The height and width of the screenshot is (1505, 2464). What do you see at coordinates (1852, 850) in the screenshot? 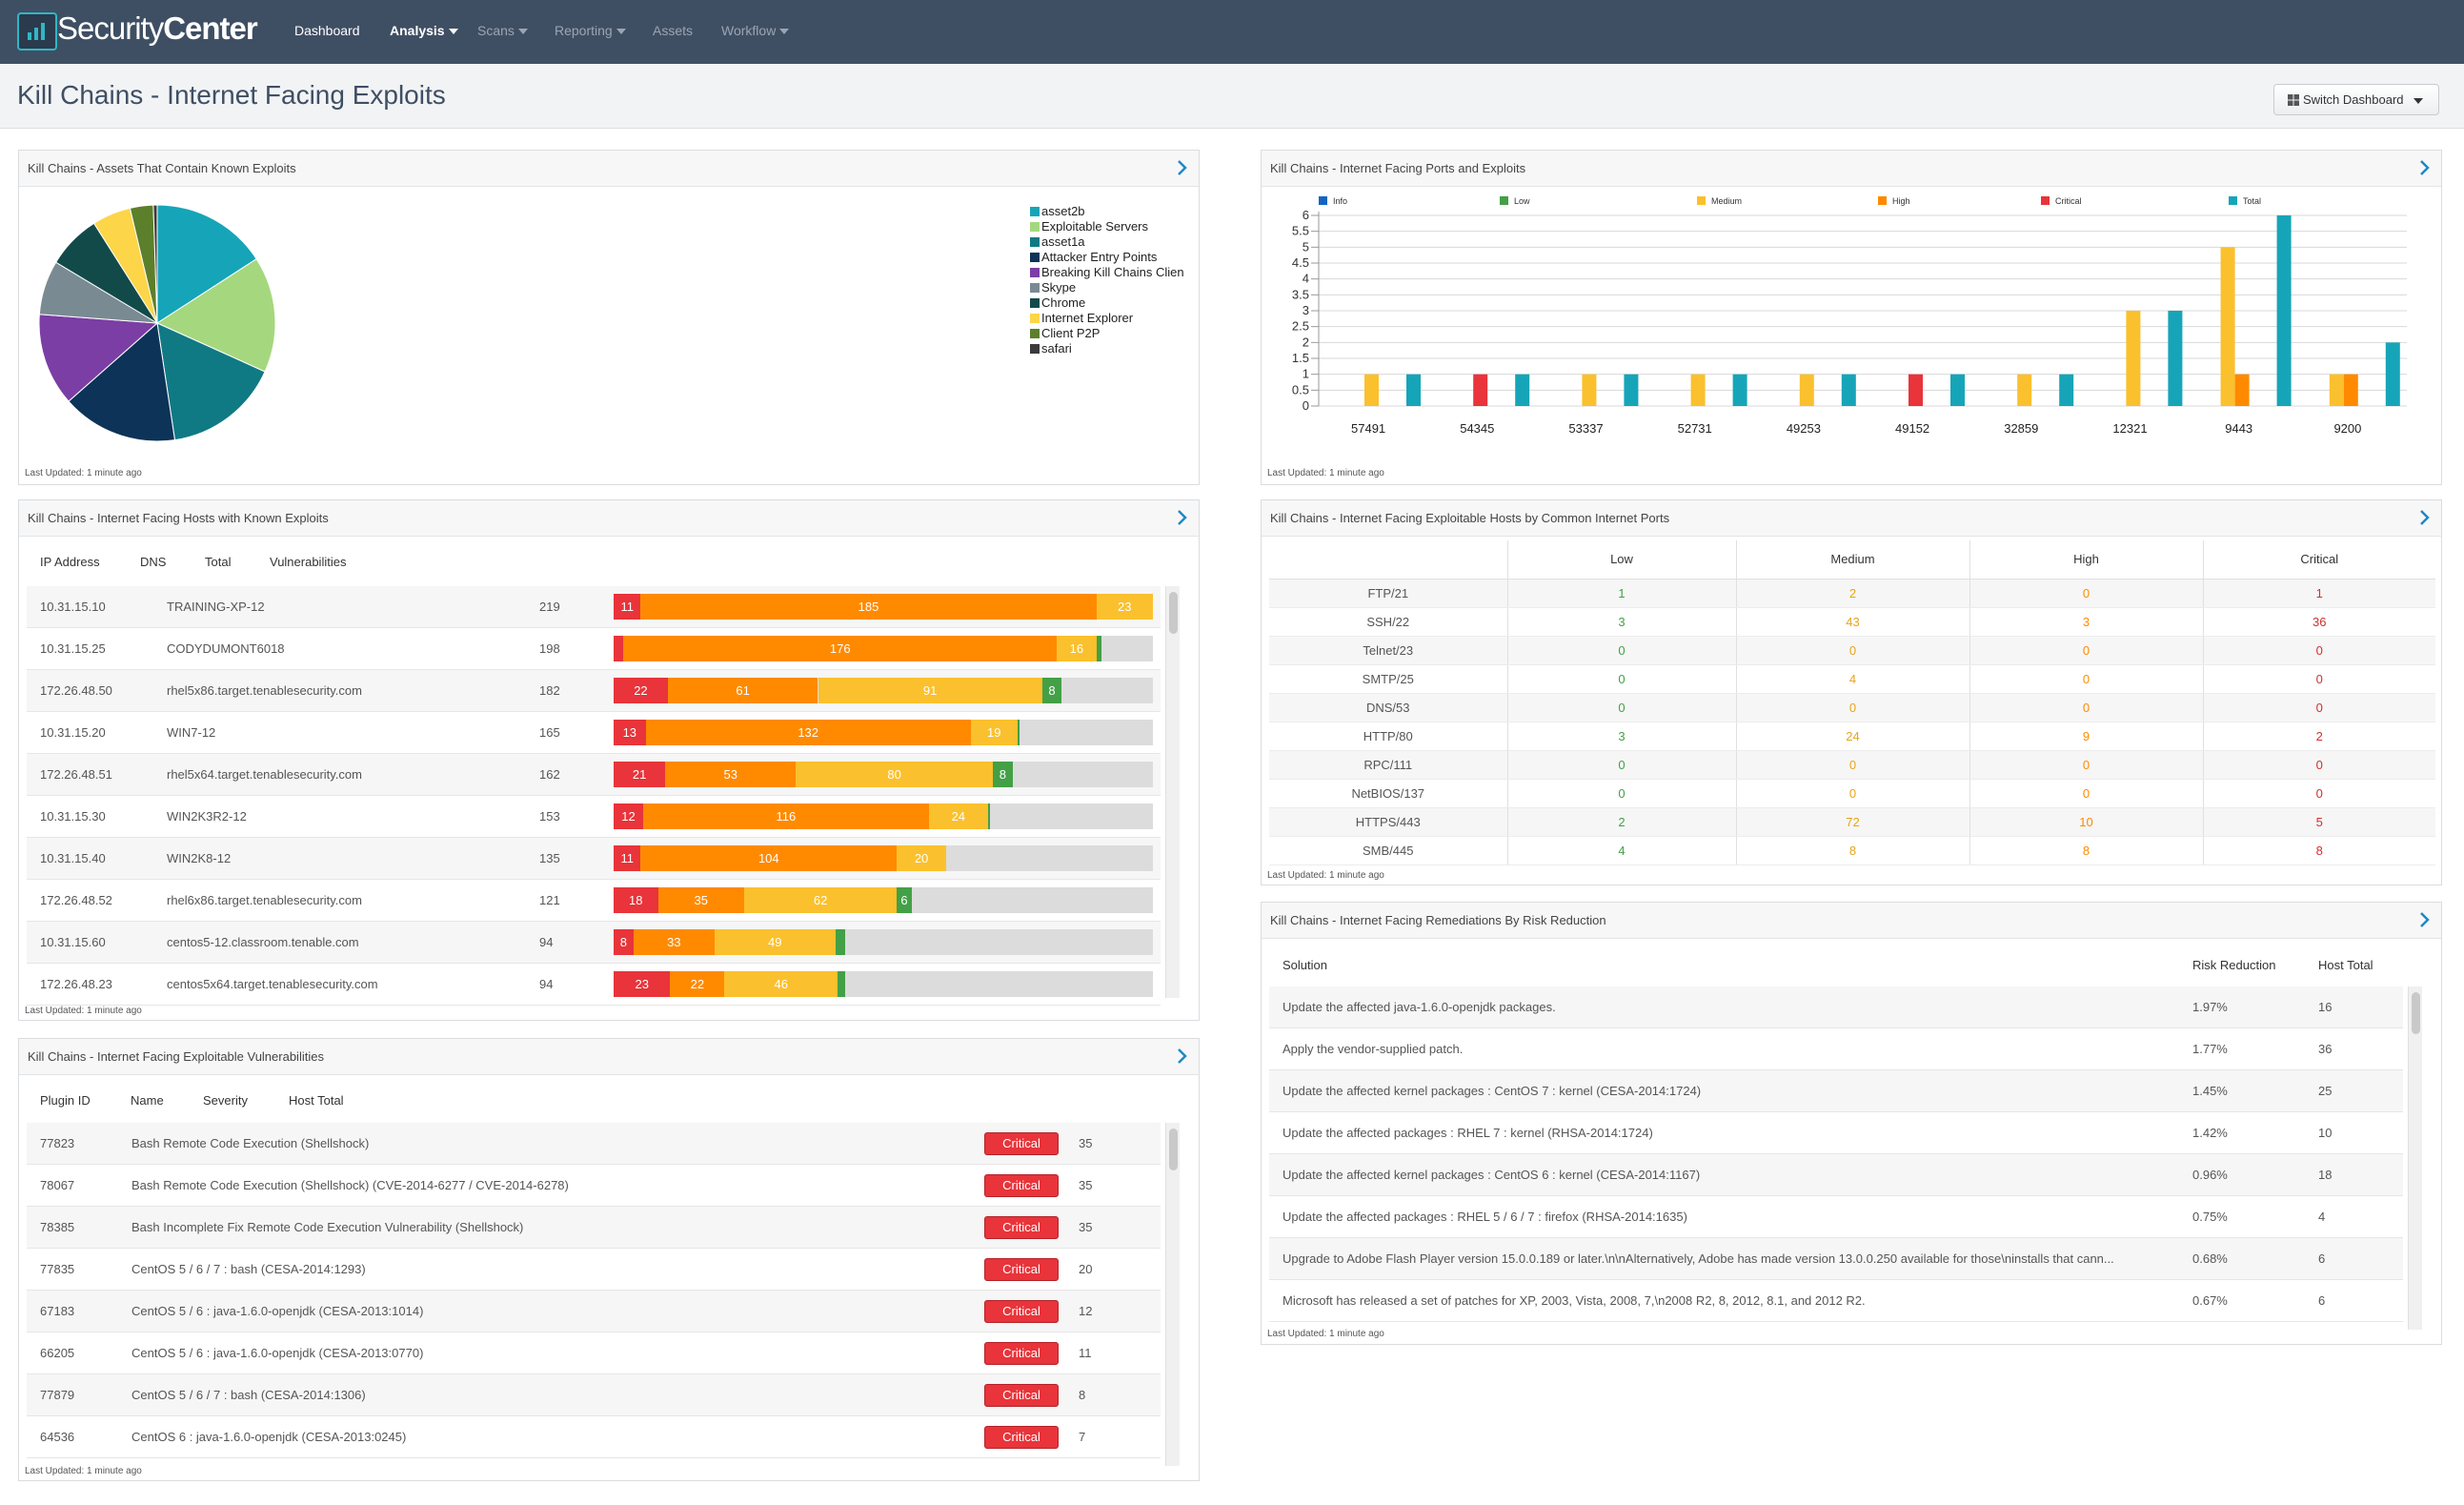
I see `table-row: SMB/445 4 8 8 8` at bounding box center [1852, 850].